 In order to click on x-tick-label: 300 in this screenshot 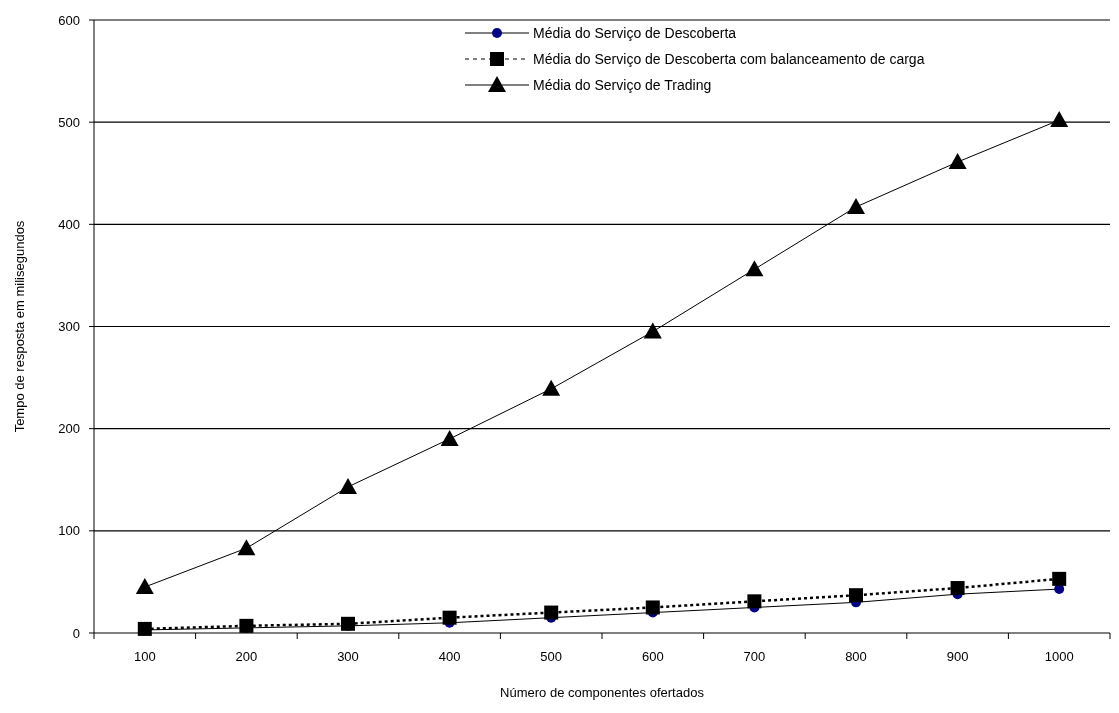, I will do `click(348, 656)`.